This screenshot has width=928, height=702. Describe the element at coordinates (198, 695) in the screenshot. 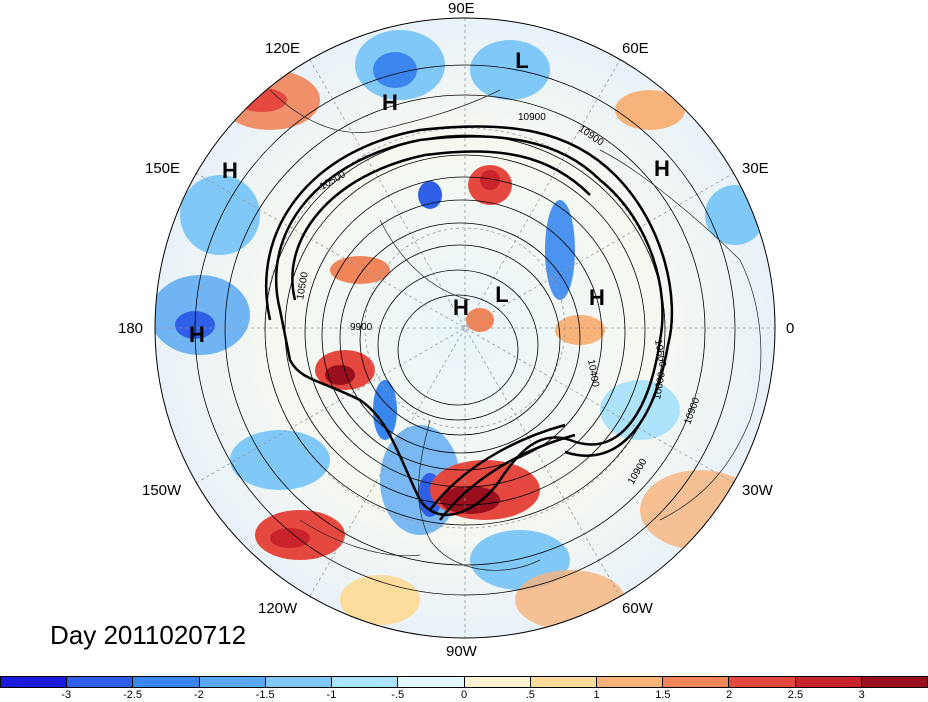

I see `colorbar-tick-label: -2` at that location.